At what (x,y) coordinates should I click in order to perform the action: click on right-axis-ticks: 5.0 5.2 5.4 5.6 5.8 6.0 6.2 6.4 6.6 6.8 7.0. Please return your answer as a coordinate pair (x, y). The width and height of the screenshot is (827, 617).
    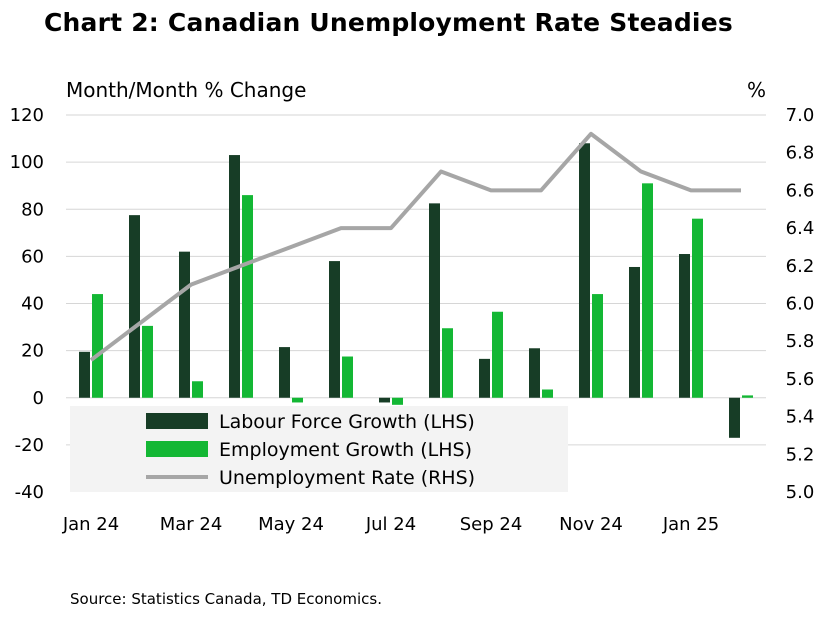
    Looking at the image, I should click on (800, 304).